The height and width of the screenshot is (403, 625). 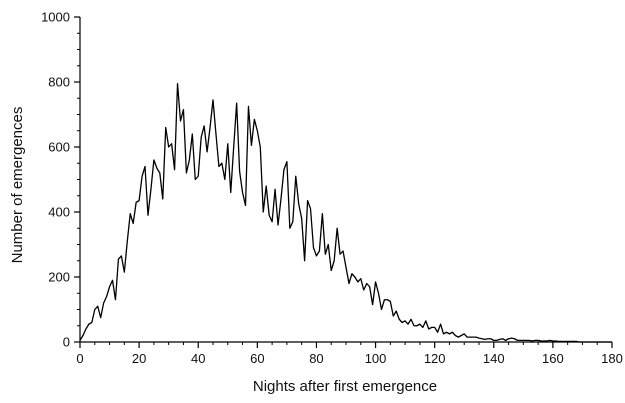 What do you see at coordinates (553, 358) in the screenshot?
I see `x-tick-label: 160` at bounding box center [553, 358].